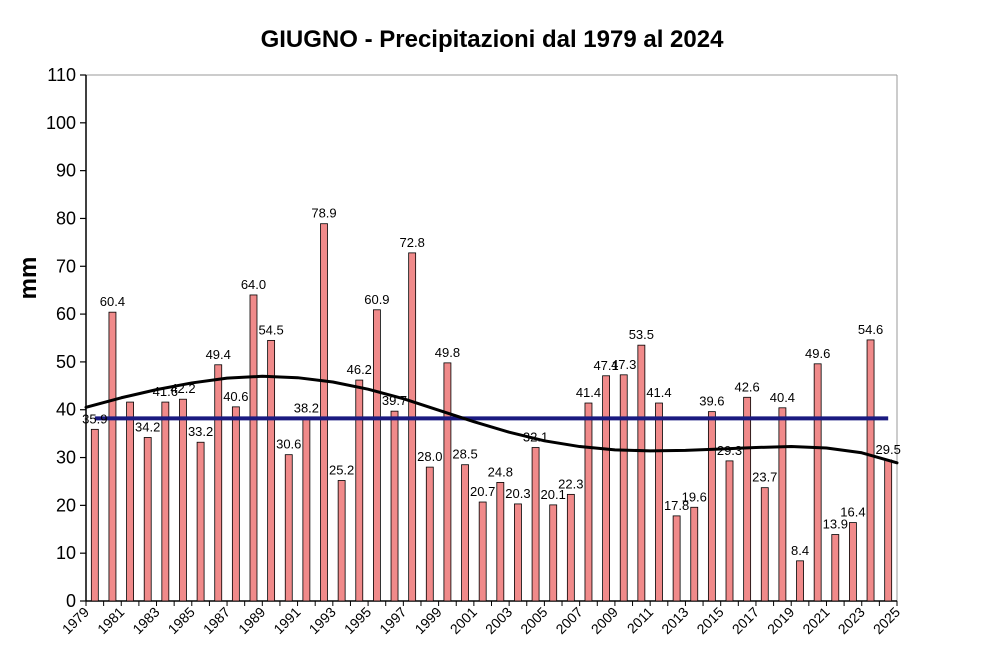 Image resolution: width=984 pixels, height=672 pixels. I want to click on y-axis-title: mm, so click(28, 278).